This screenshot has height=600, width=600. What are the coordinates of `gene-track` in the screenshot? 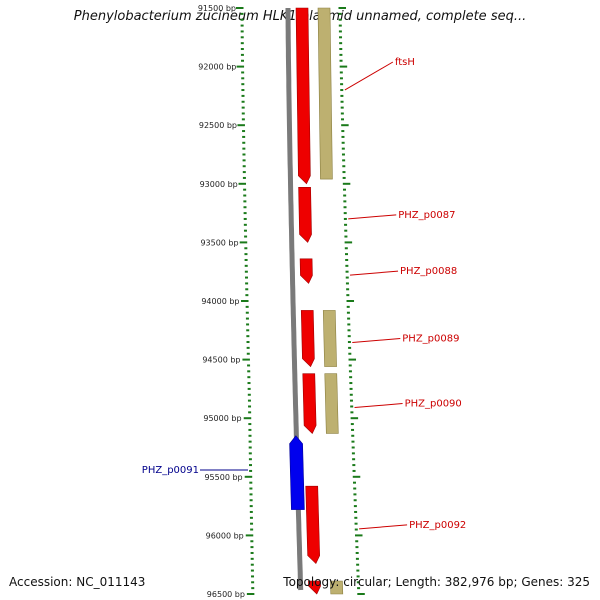 It's located at (305, 301).